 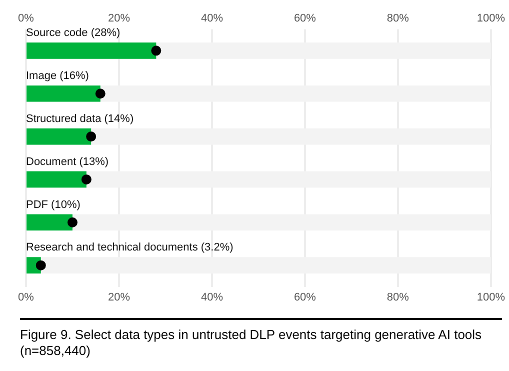 What do you see at coordinates (73, 33) in the screenshot?
I see `y-tick-label: Source code (28%)` at bounding box center [73, 33].